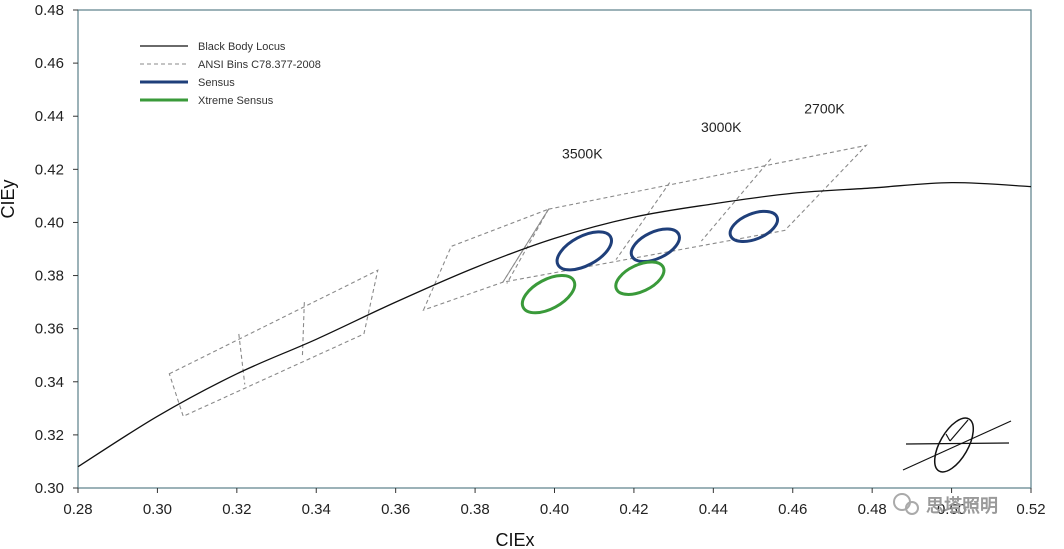  Describe the element at coordinates (49, 435) in the screenshot. I see `y-tick-label: 0.32` at that location.